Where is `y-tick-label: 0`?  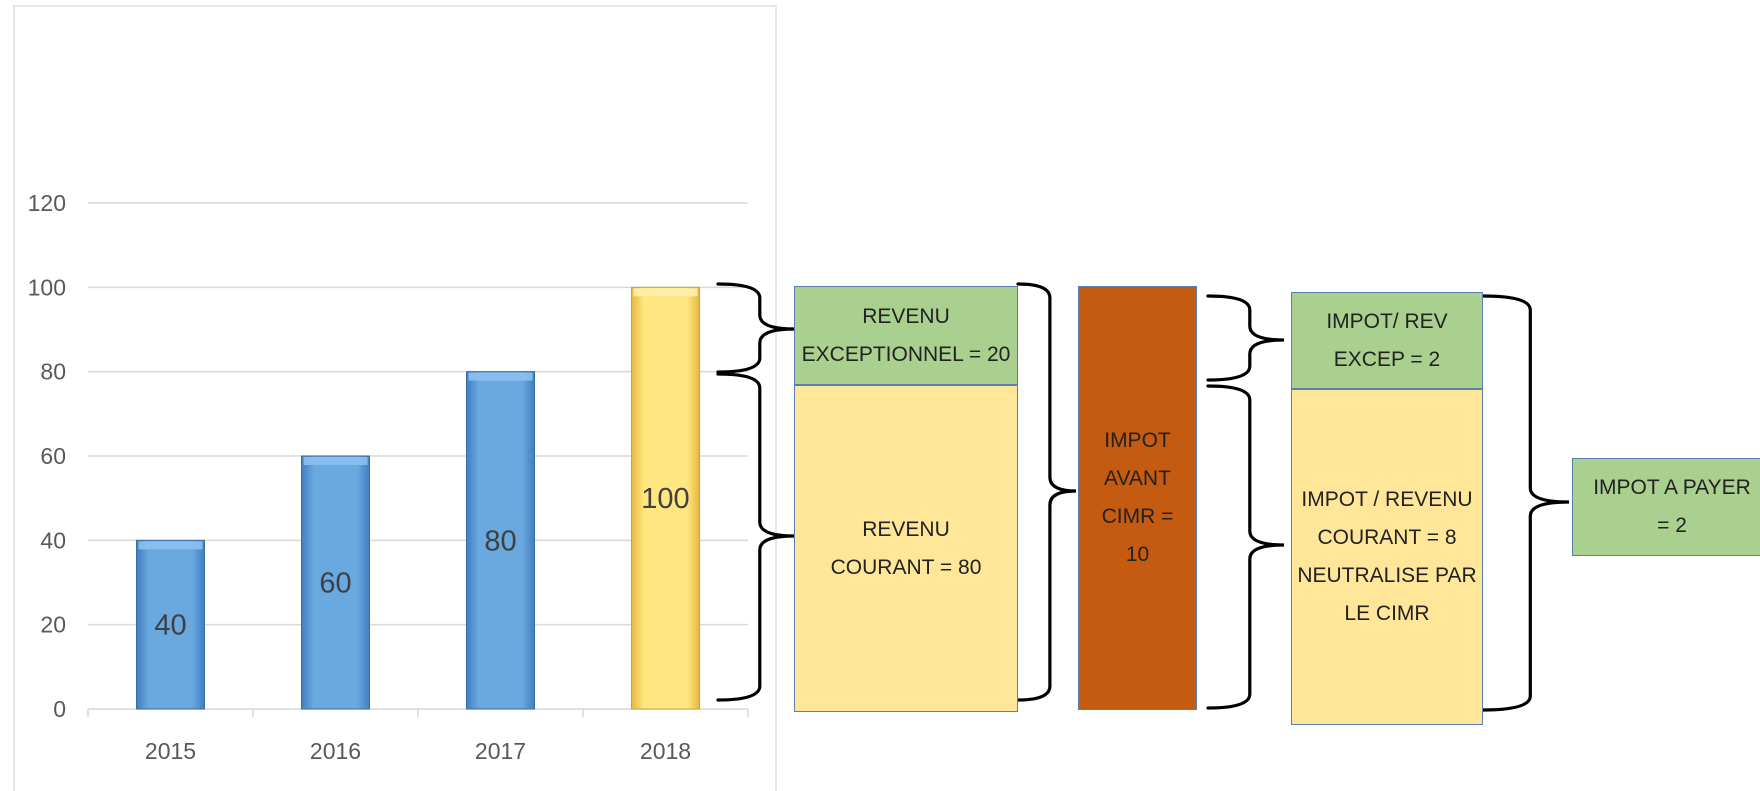
y-tick-label: 0 is located at coordinates (59, 709).